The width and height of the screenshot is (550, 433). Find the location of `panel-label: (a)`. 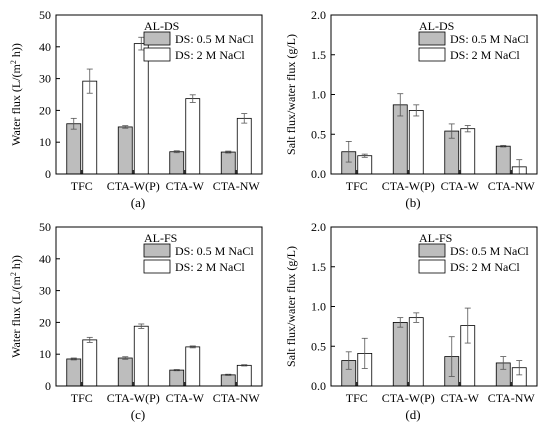

panel-label: (a) is located at coordinates (138, 202).